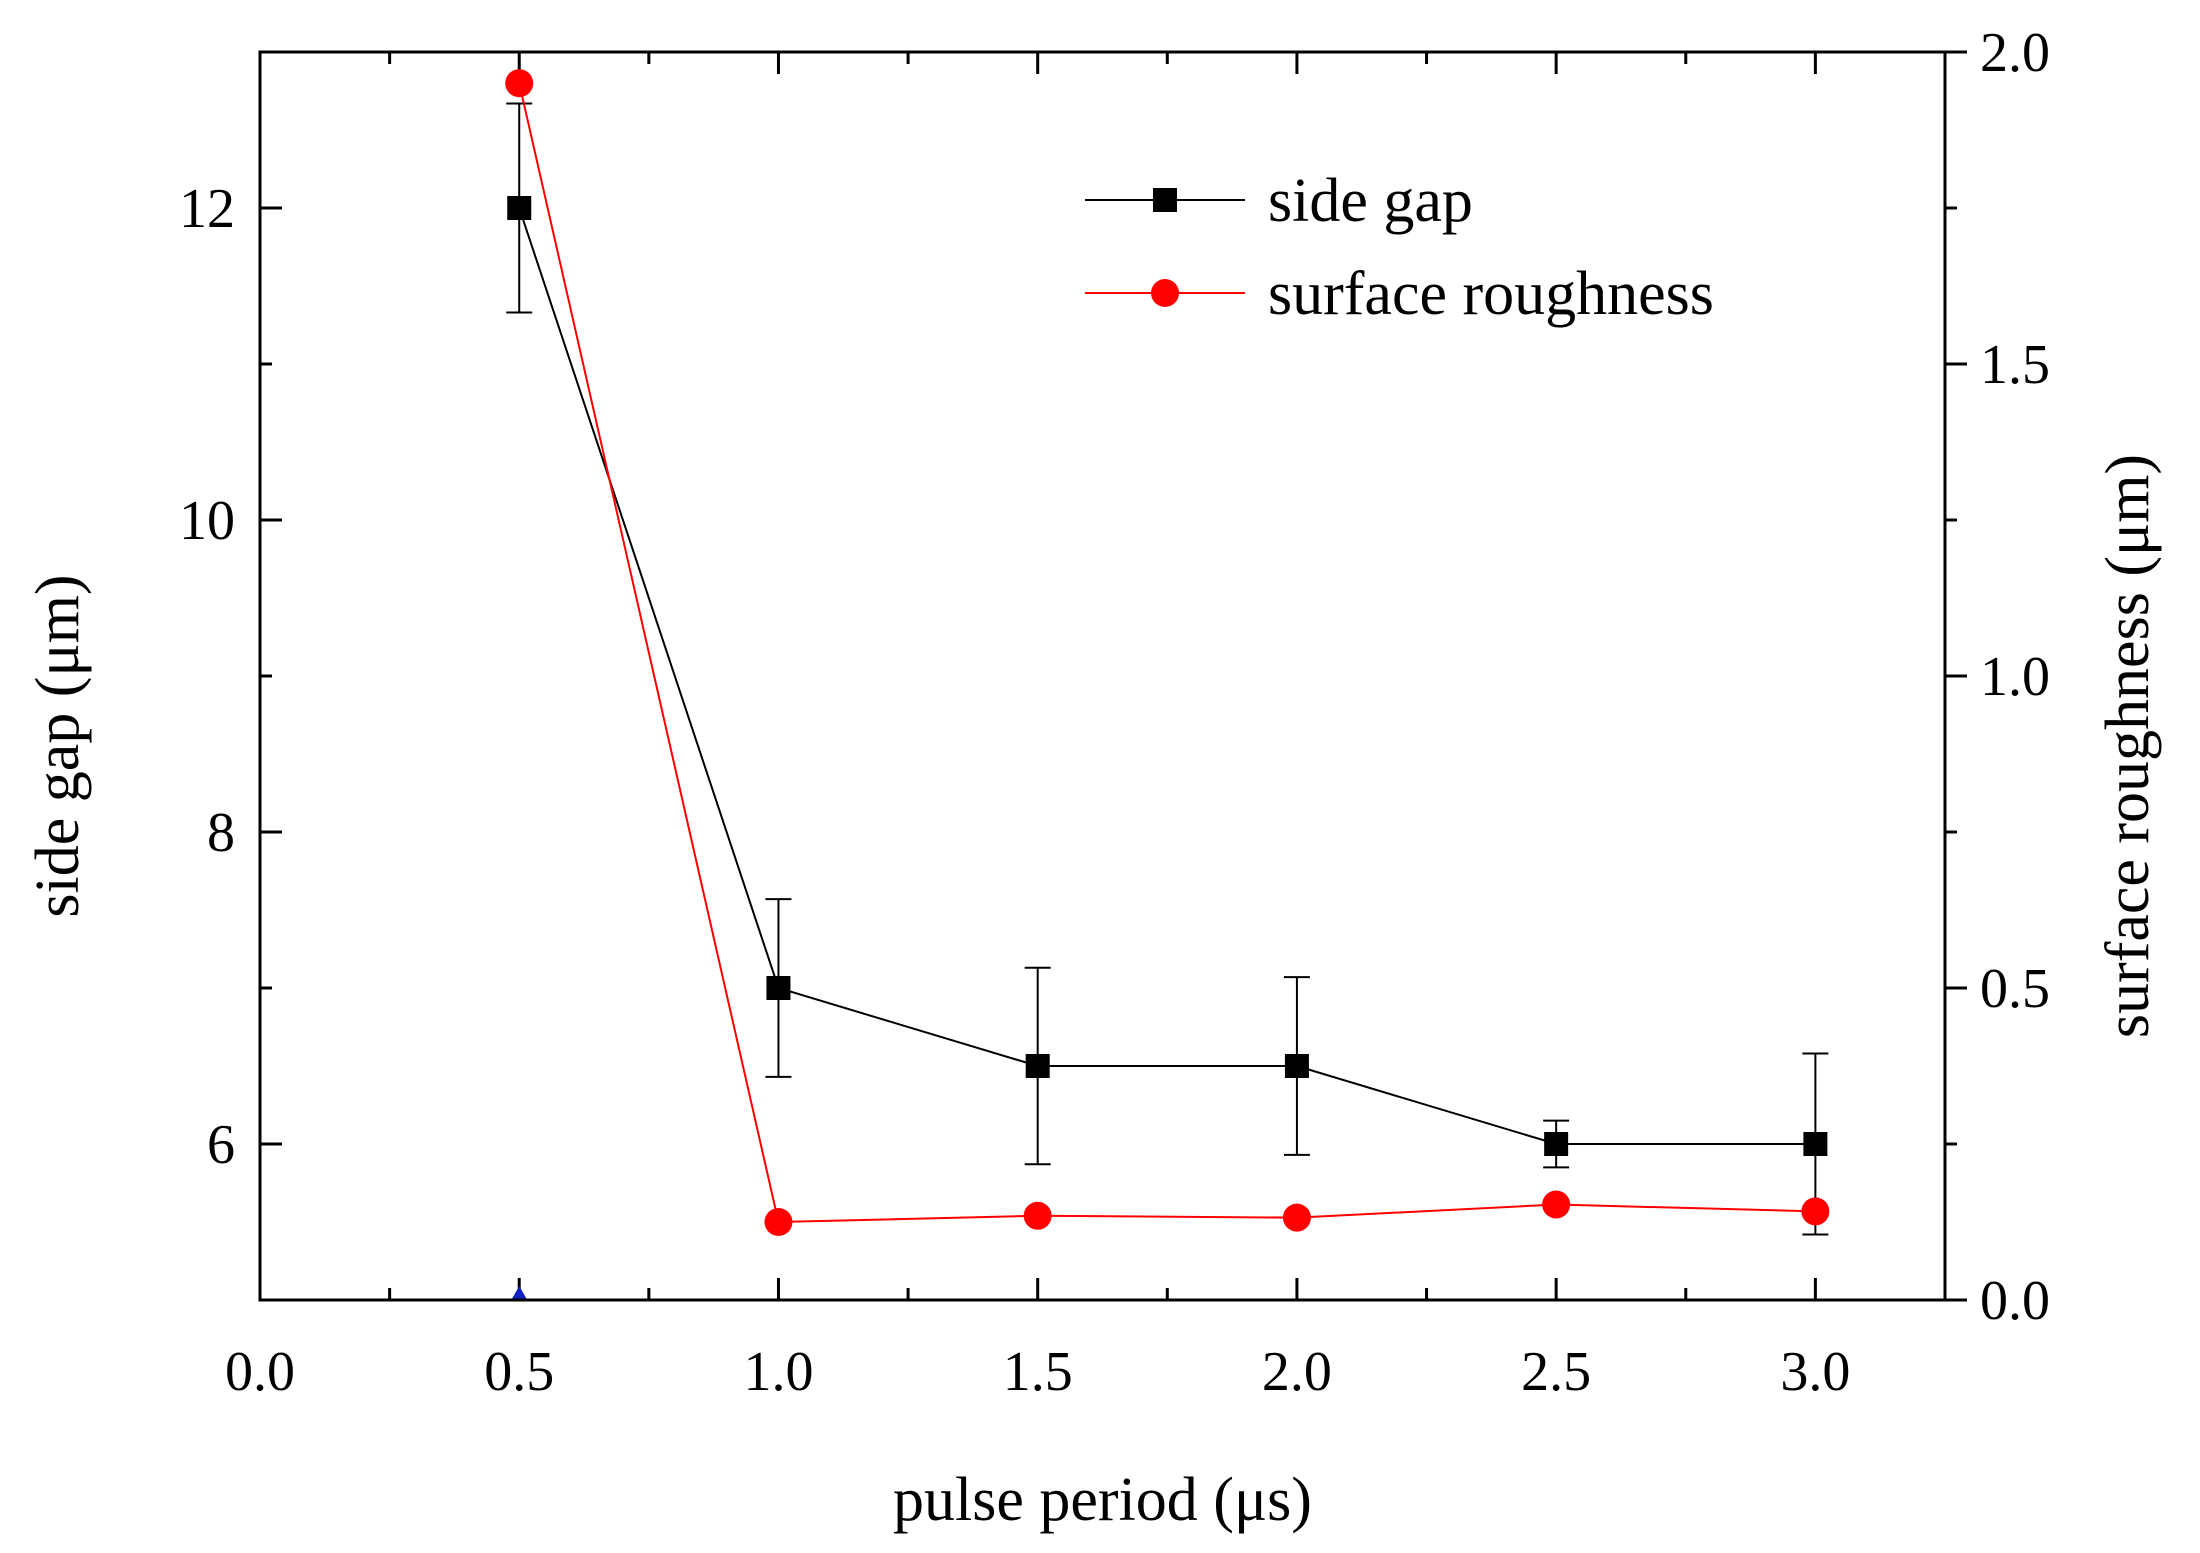  Describe the element at coordinates (2015, 365) in the screenshot. I see `y-right-tick-label: 1.5` at that location.